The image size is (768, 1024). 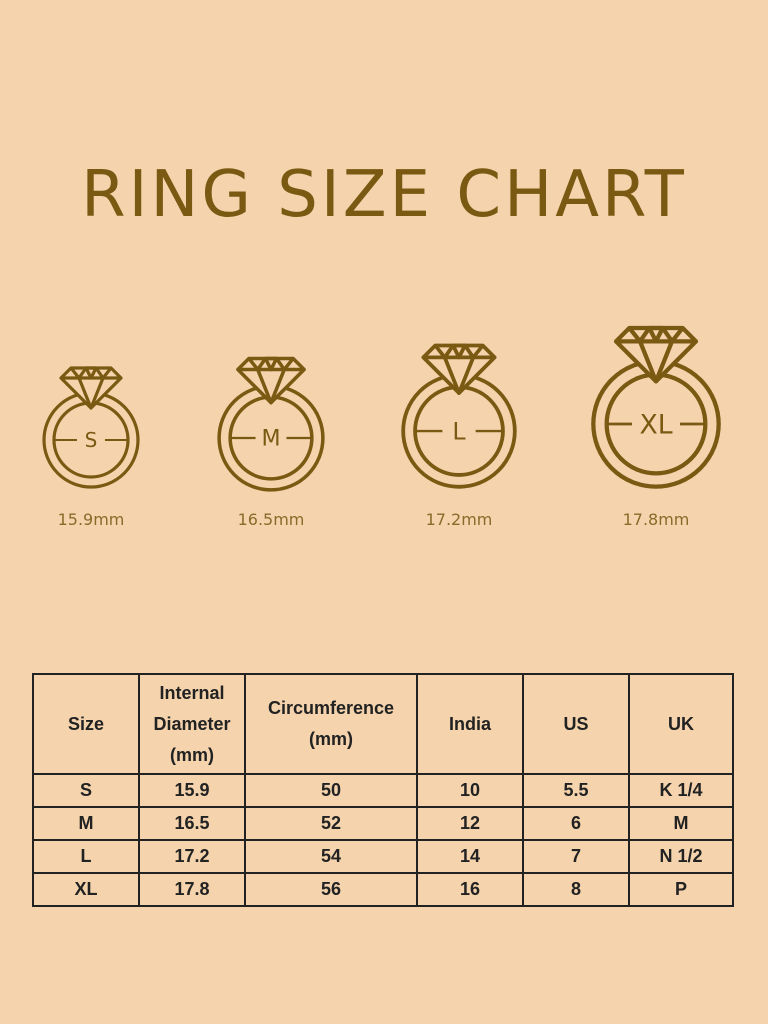 What do you see at coordinates (459, 416) in the screenshot?
I see `ring-icon-l: L` at bounding box center [459, 416].